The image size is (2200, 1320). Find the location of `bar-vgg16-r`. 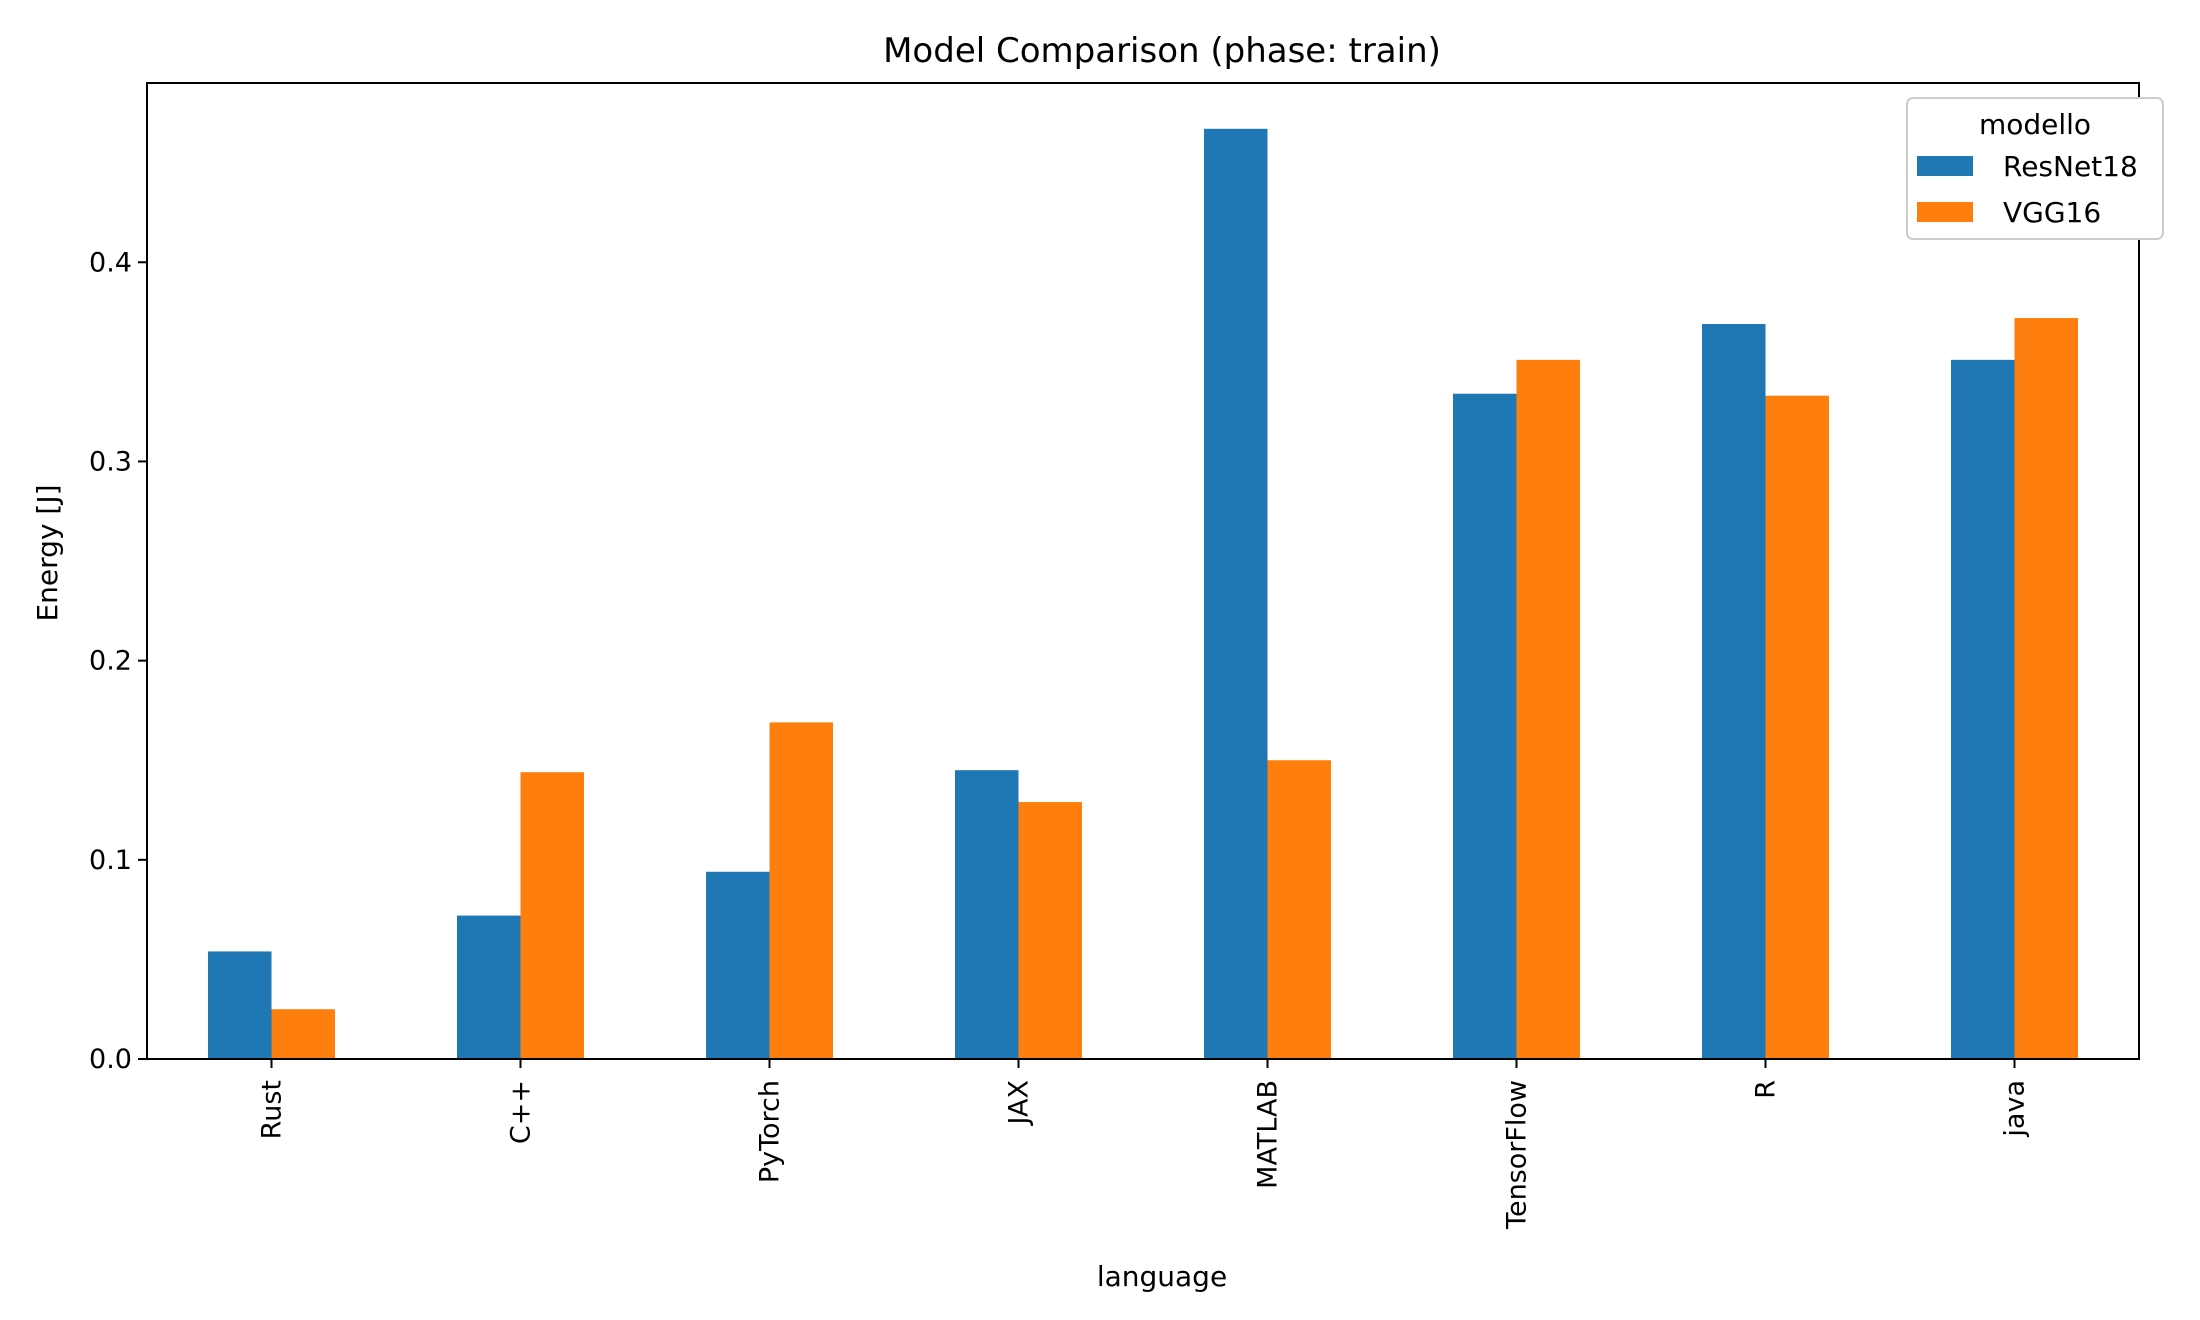

bar-vgg16-r is located at coordinates (1797, 727).